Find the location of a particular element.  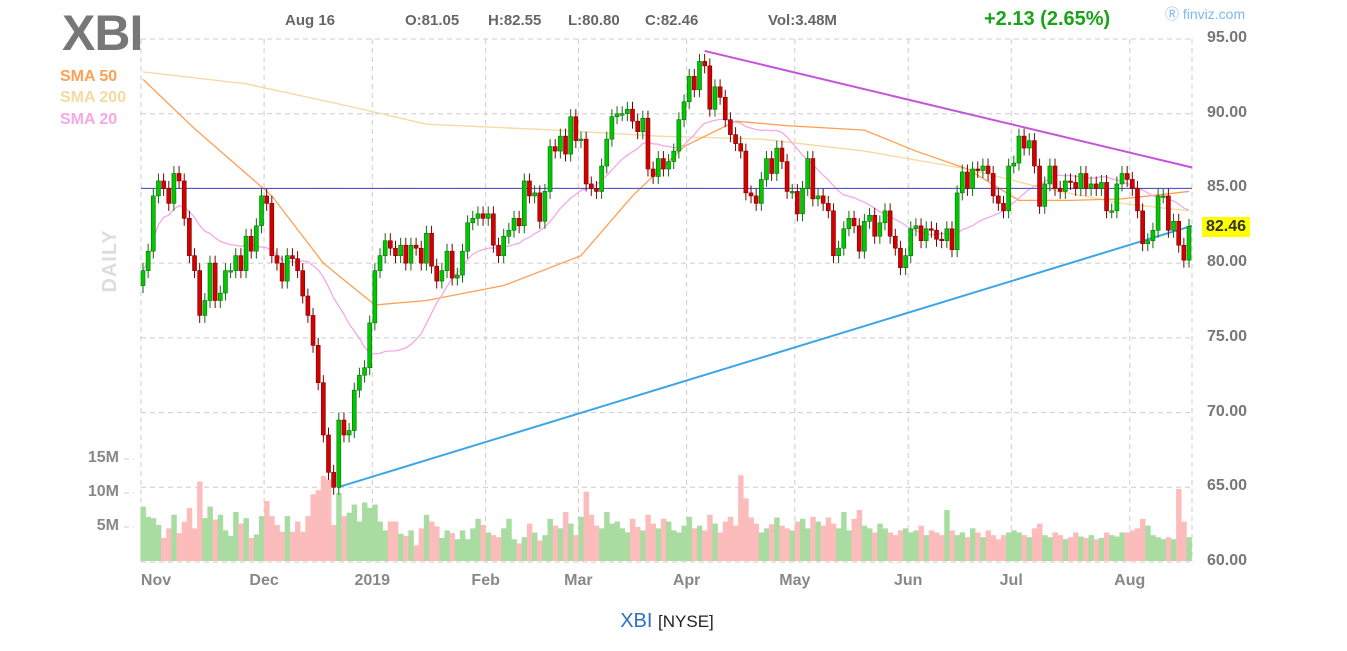

x-tick-label: Nov is located at coordinates (156, 580).